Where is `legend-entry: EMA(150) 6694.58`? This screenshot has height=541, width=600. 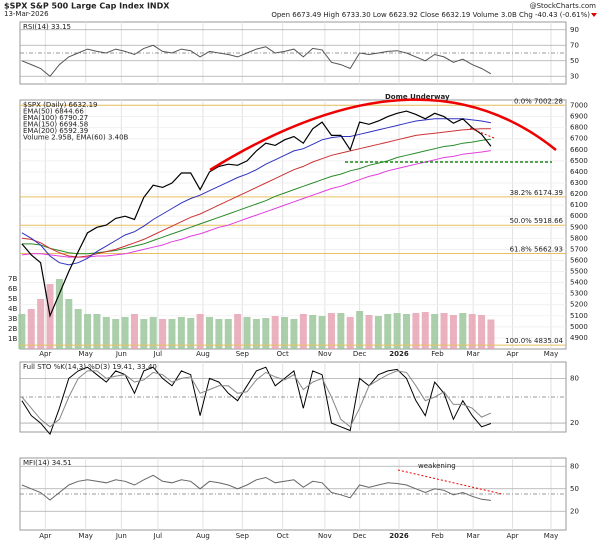 legend-entry: EMA(150) 6694.58 is located at coordinates (55, 125).